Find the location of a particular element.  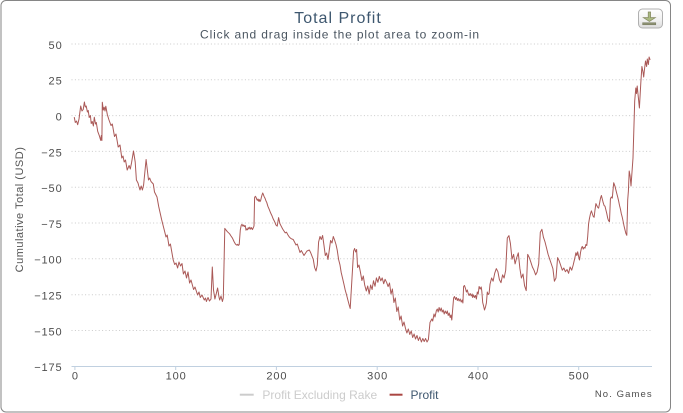

svg-text: 500 is located at coordinates (579, 377).